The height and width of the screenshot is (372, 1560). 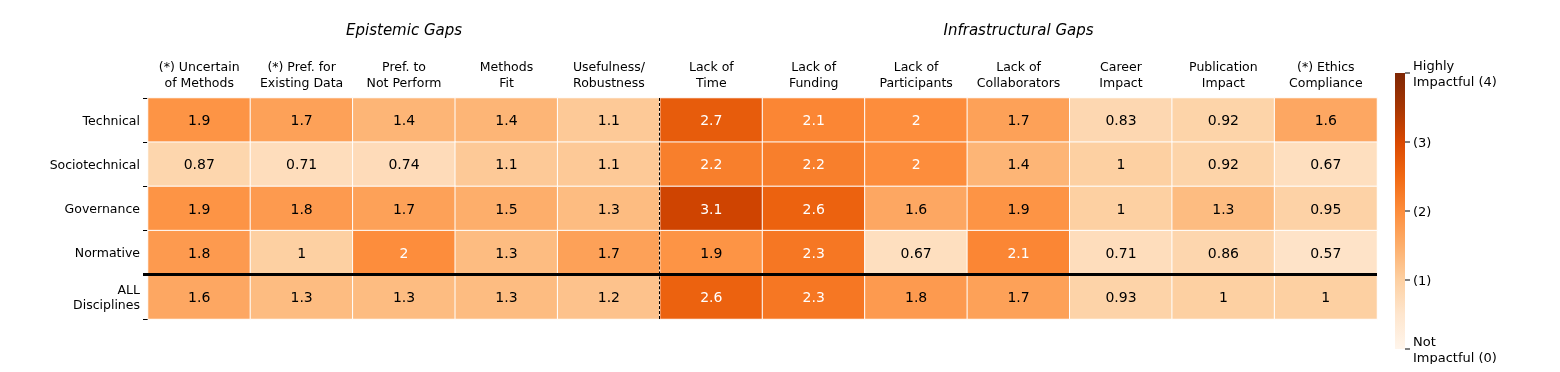 I want to click on x-tick-label: Usefulness/ Robustness, so click(x=609, y=74).